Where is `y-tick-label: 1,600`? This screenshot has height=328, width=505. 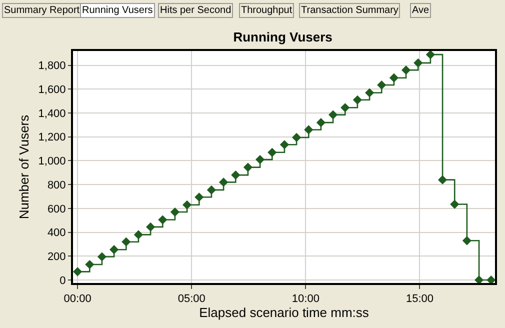
y-tick-label: 1,600 is located at coordinates (52, 90).